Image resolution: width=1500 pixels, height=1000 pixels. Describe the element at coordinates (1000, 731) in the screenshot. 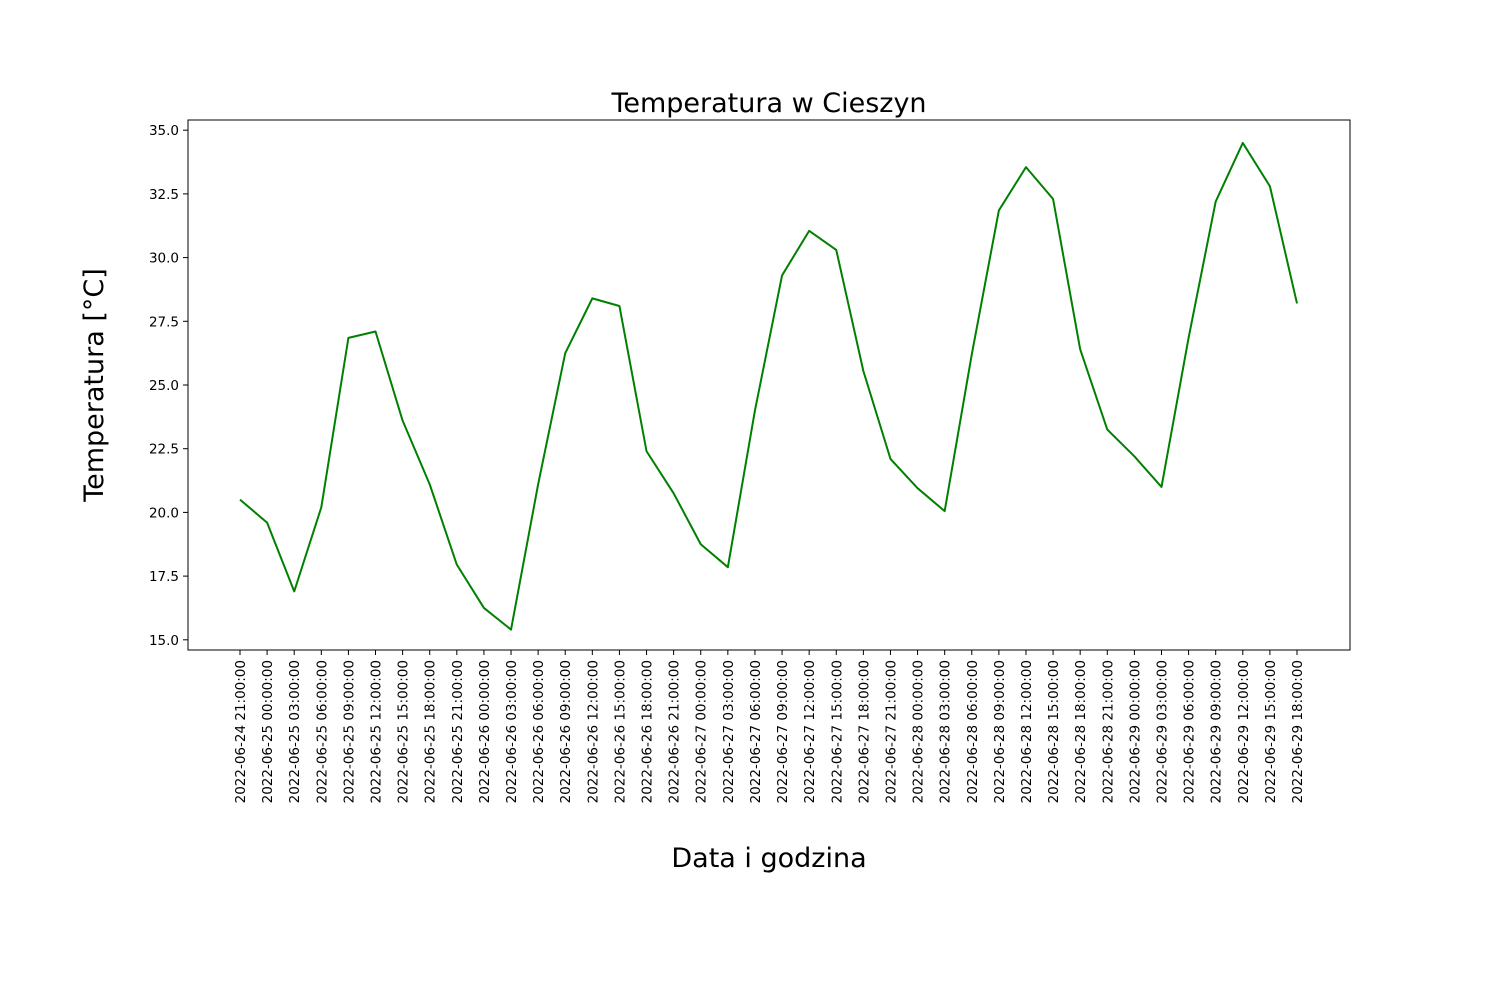

I see `x-tick-label: 2022-06-28 09:00:00` at that location.